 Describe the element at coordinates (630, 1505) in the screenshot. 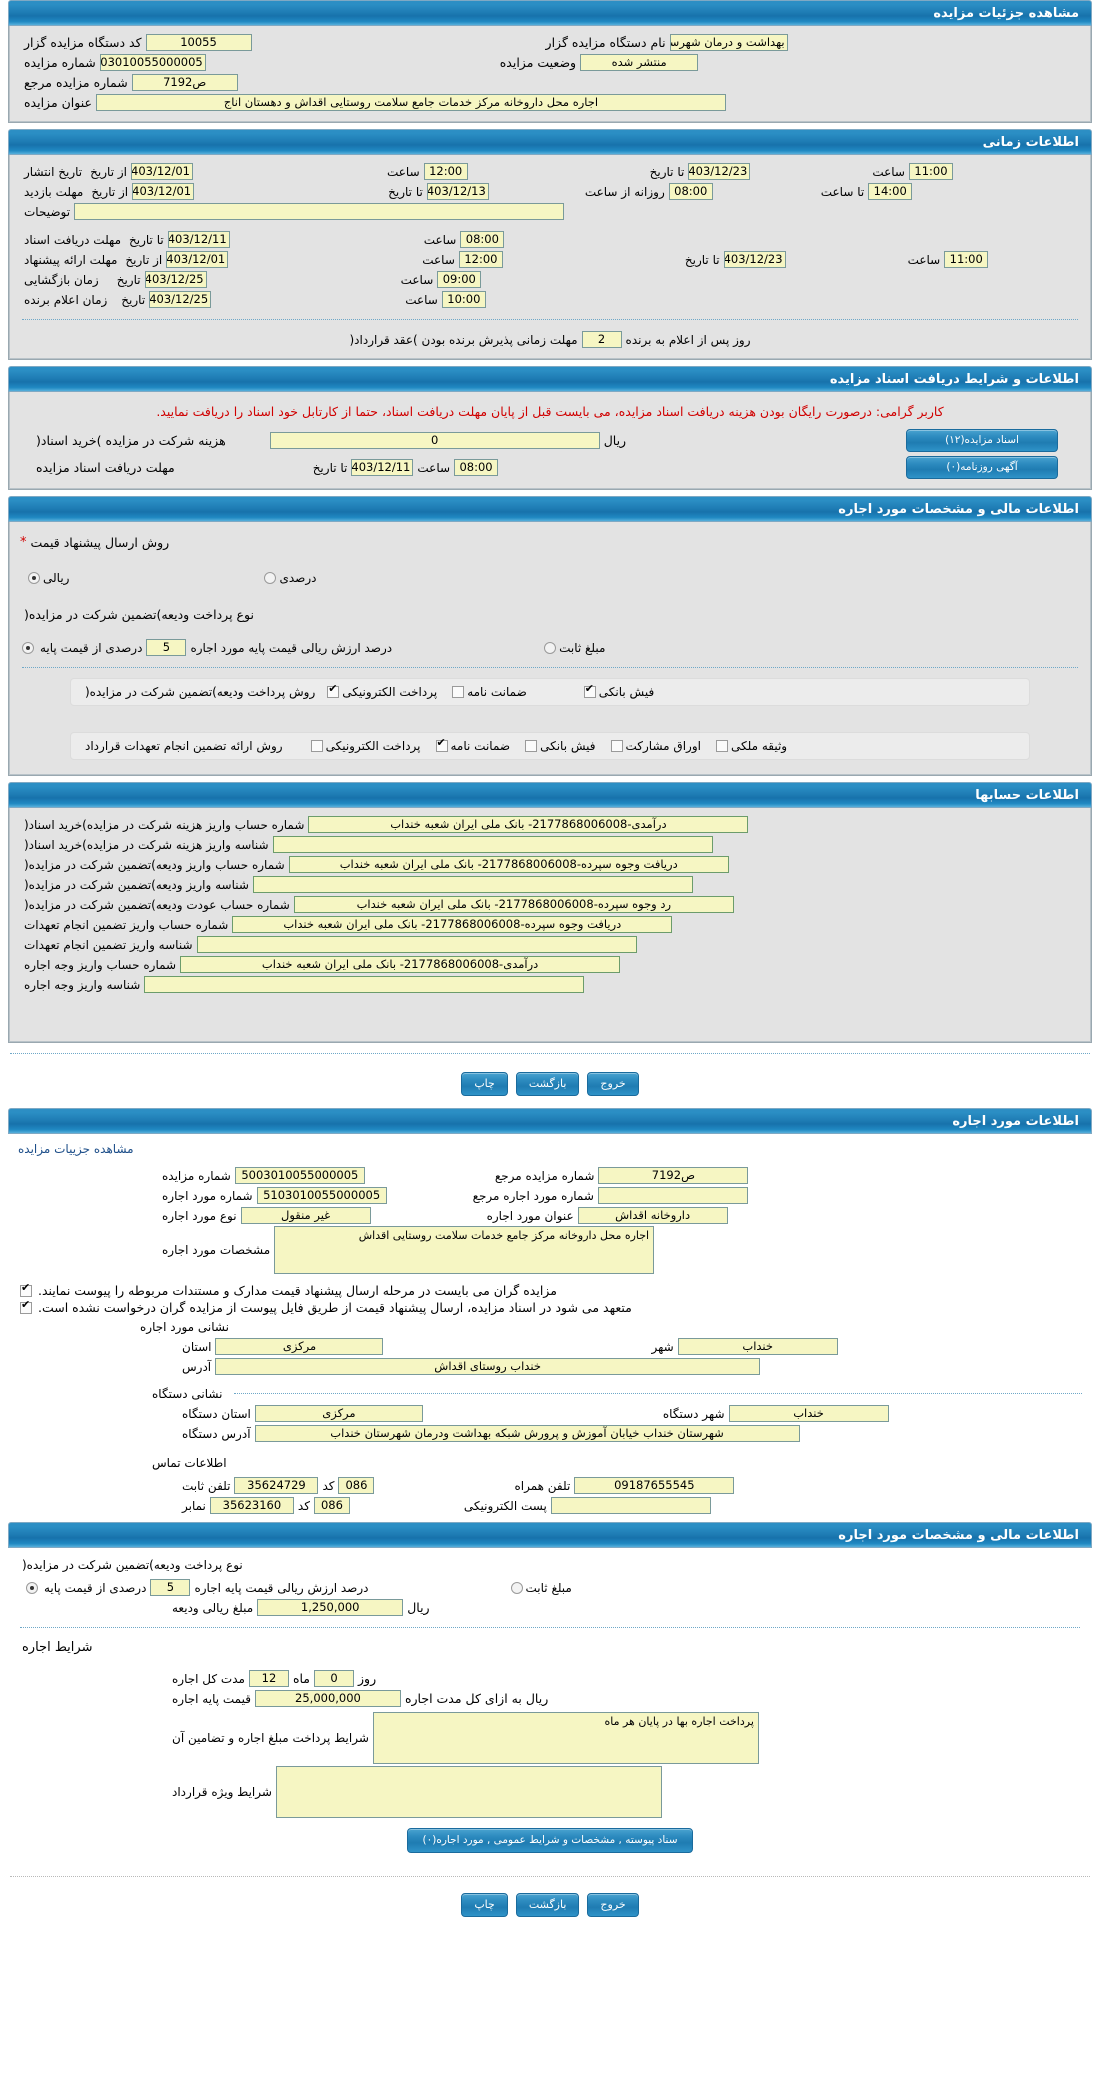

I see `email-field` at that location.